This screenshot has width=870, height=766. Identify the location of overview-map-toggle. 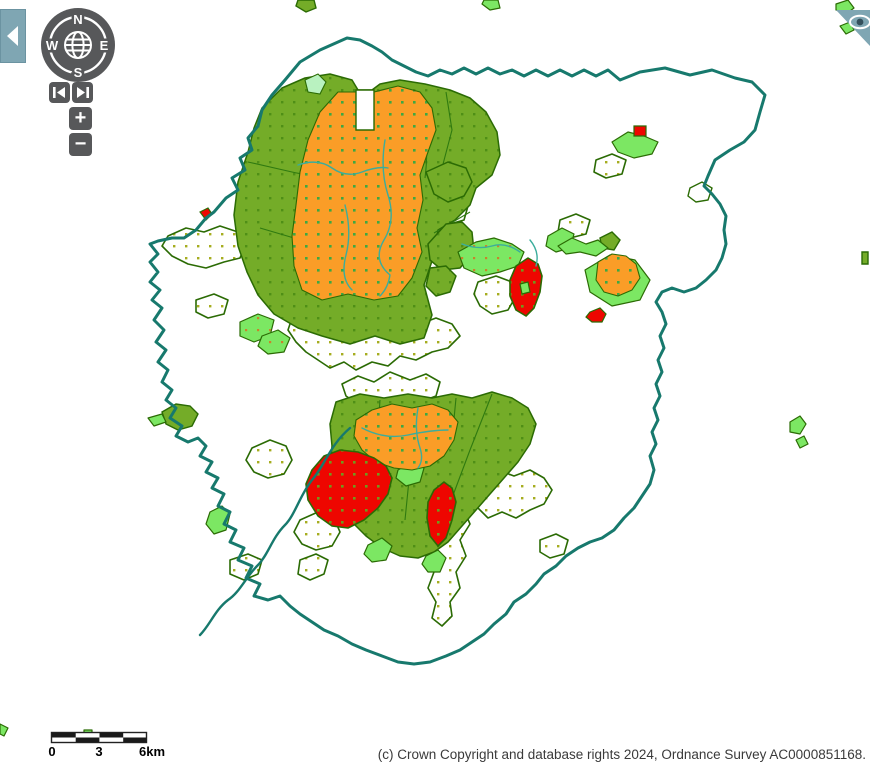
(850, 24).